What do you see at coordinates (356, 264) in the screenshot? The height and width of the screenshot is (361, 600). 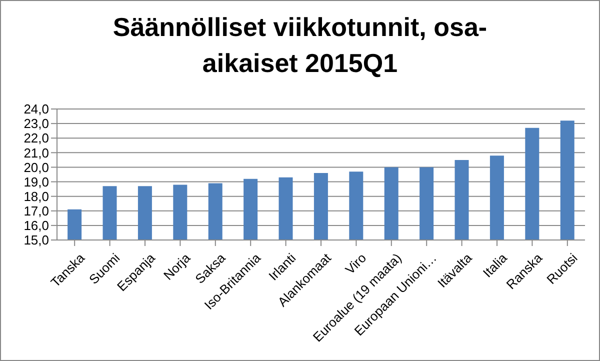 I see `x-tick-label: Viro` at bounding box center [356, 264].